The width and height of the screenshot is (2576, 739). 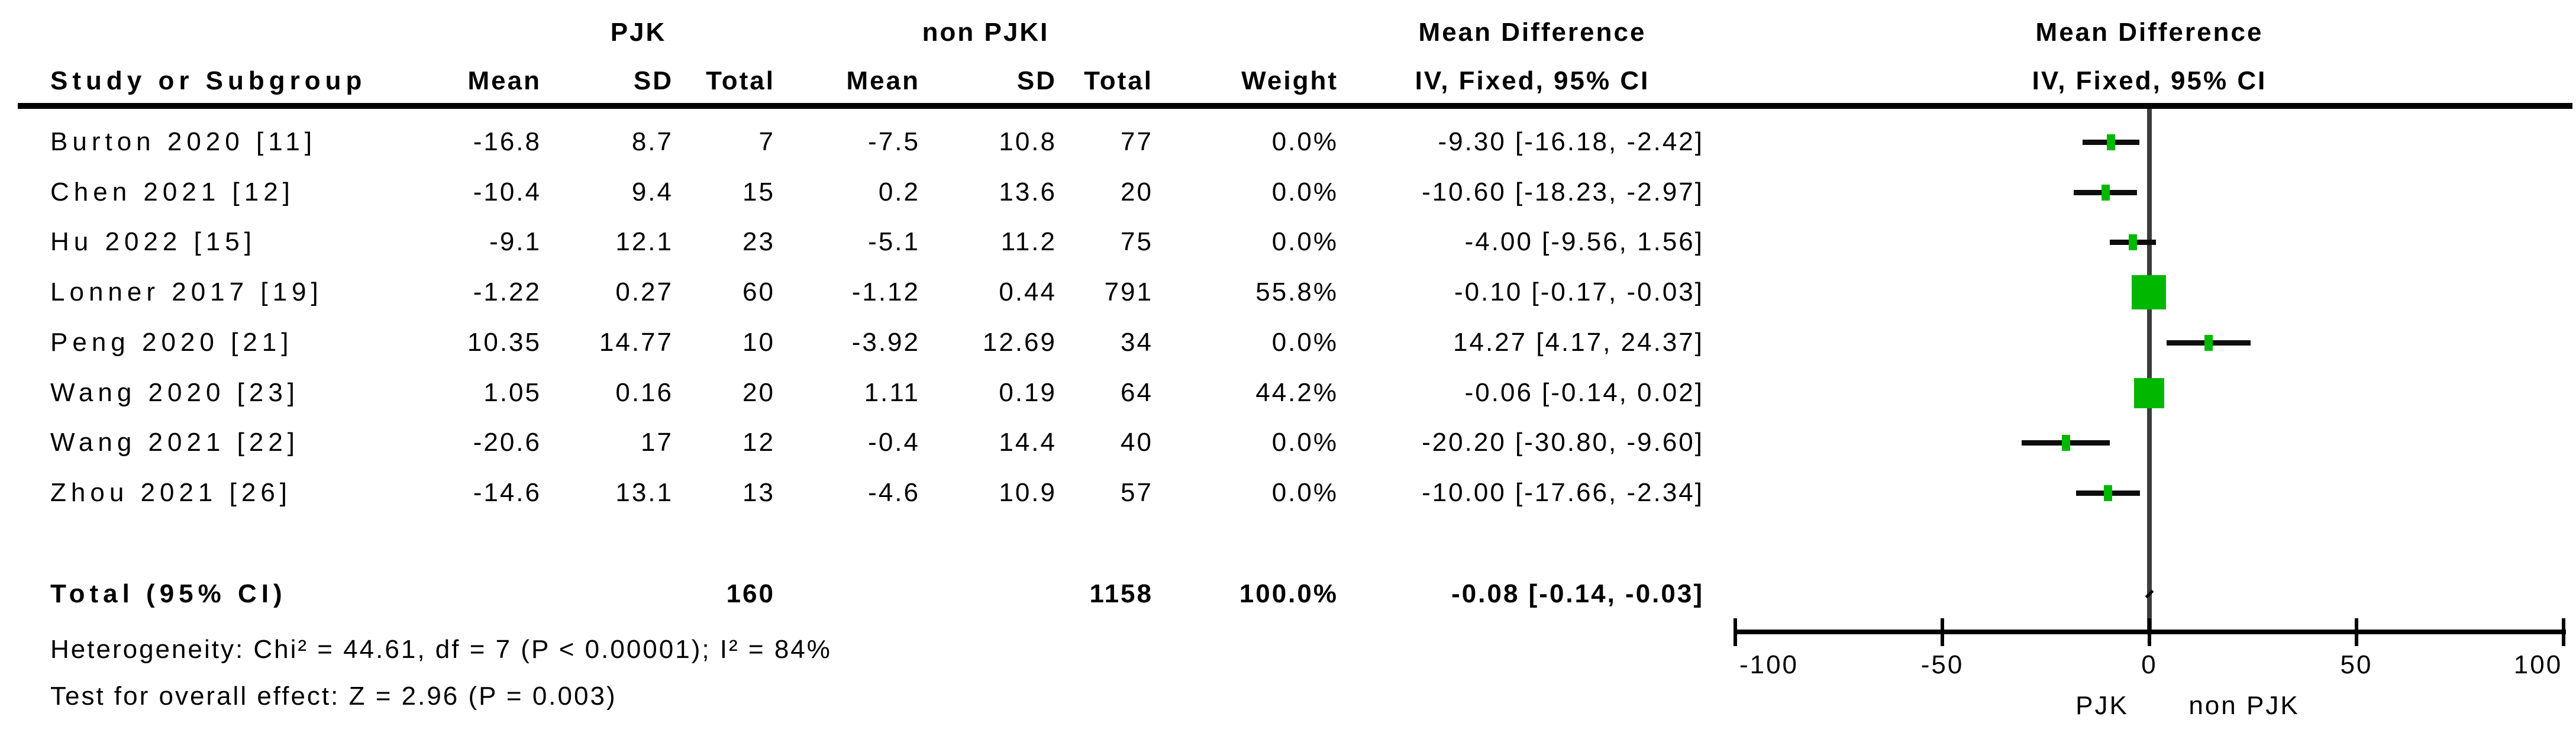 What do you see at coordinates (1028, 493) in the screenshot?
I see `non-pjk-sd: 10.9` at bounding box center [1028, 493].